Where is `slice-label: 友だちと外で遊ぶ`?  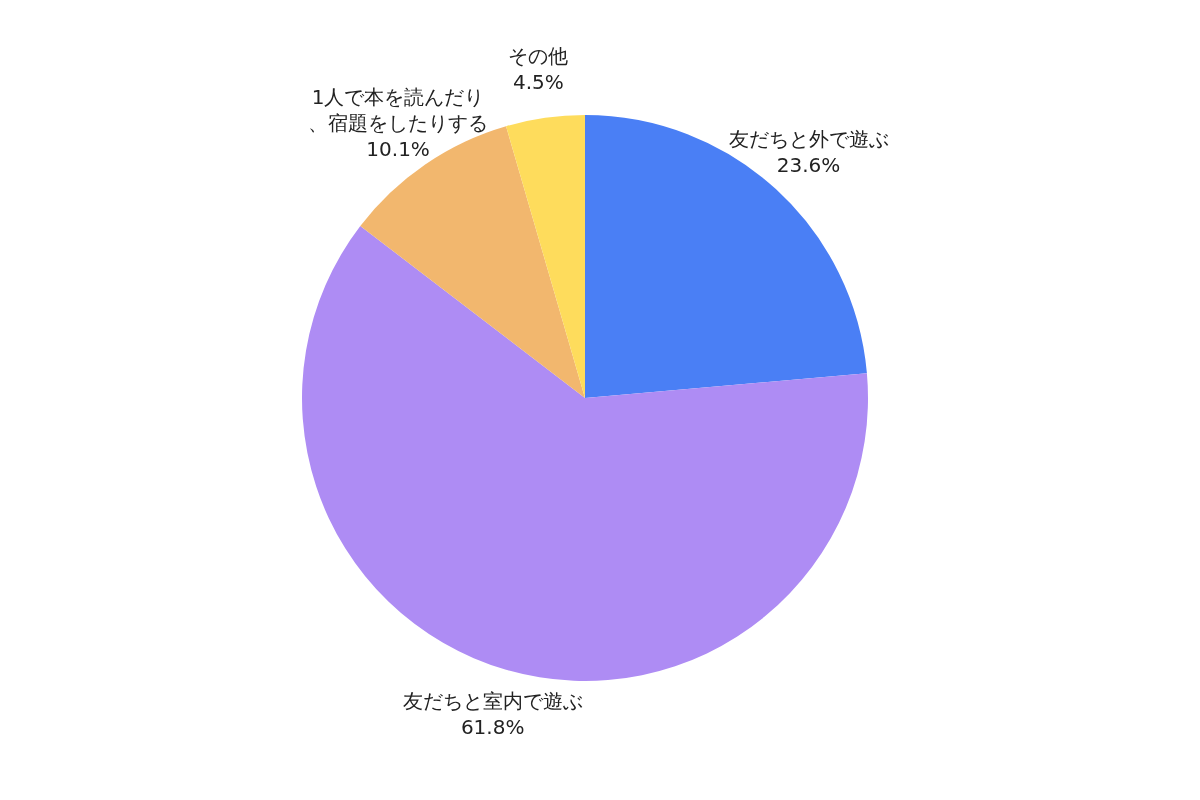 slice-label: 友だちと外で遊ぶ is located at coordinates (808, 139).